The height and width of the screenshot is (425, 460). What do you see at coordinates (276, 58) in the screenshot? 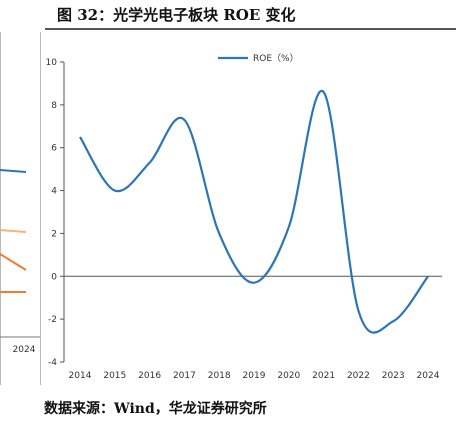
I see `legend-label: ROE（%）` at bounding box center [276, 58].